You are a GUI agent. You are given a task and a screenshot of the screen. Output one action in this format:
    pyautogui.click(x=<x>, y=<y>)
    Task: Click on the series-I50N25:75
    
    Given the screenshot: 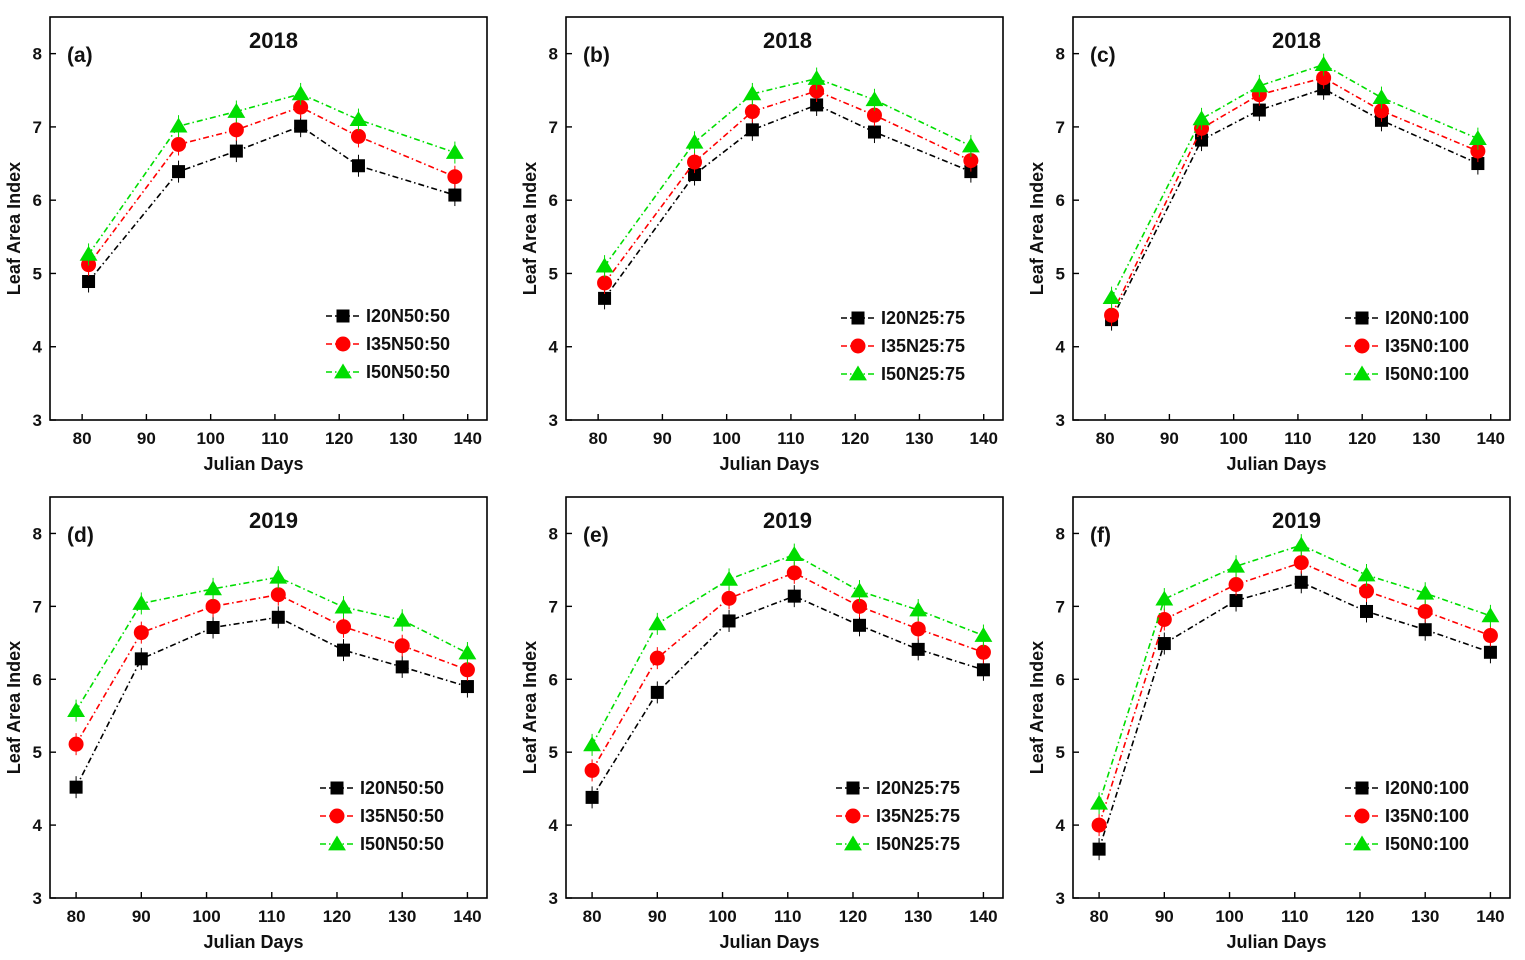 What is the action you would take?
    pyautogui.click(x=788, y=649)
    